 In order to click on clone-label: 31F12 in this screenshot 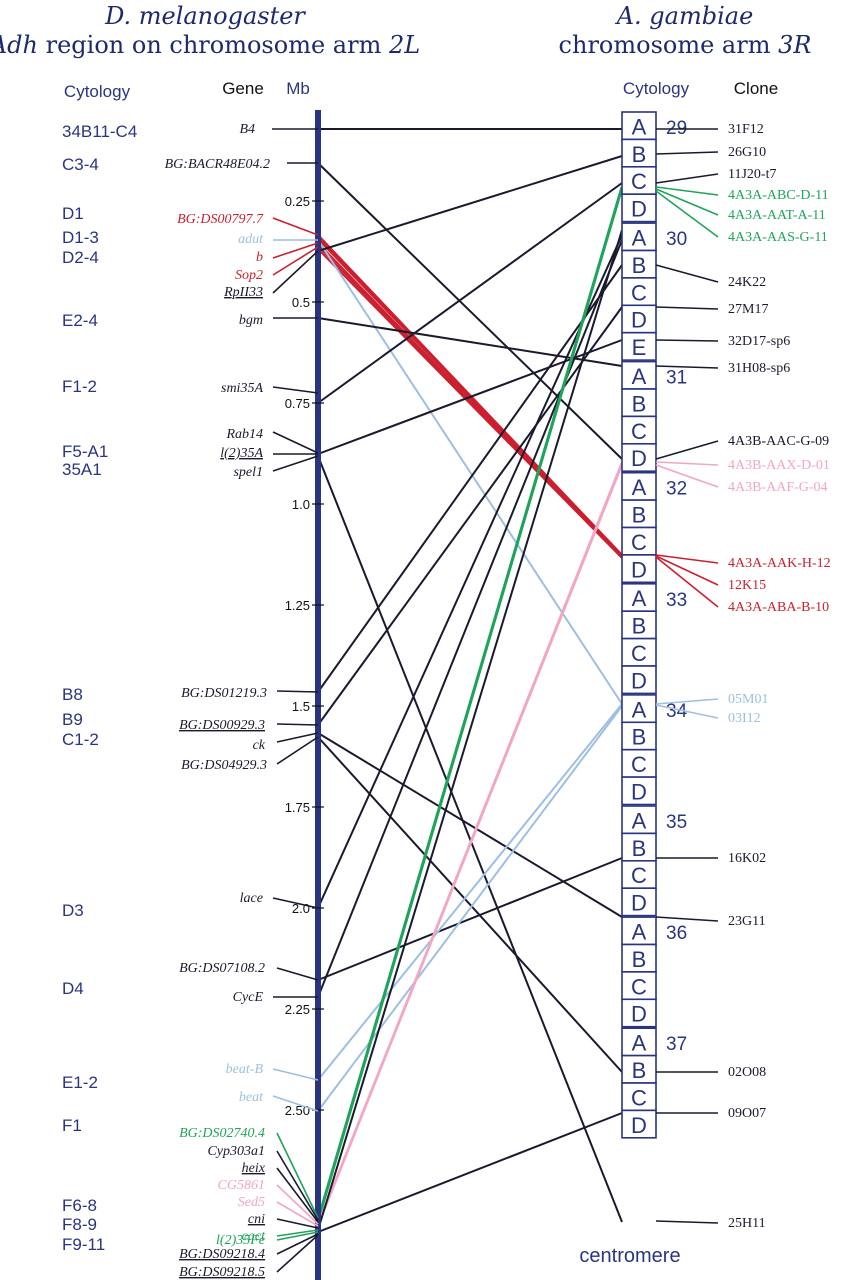, I will do `click(746, 129)`.